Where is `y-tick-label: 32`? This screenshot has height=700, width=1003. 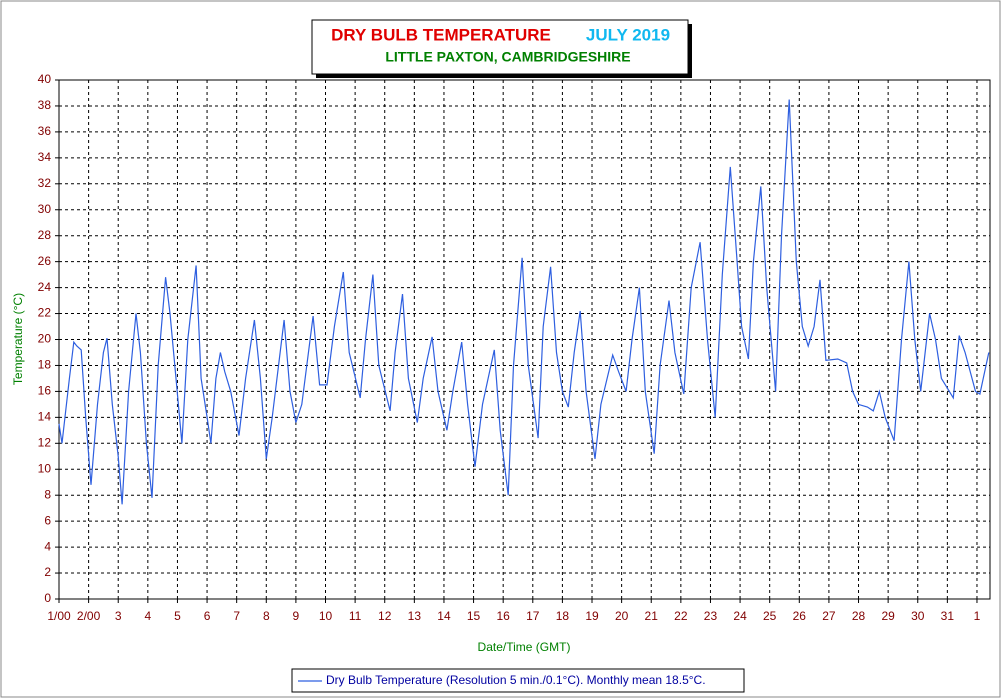
y-tick-label: 32 is located at coordinates (45, 183).